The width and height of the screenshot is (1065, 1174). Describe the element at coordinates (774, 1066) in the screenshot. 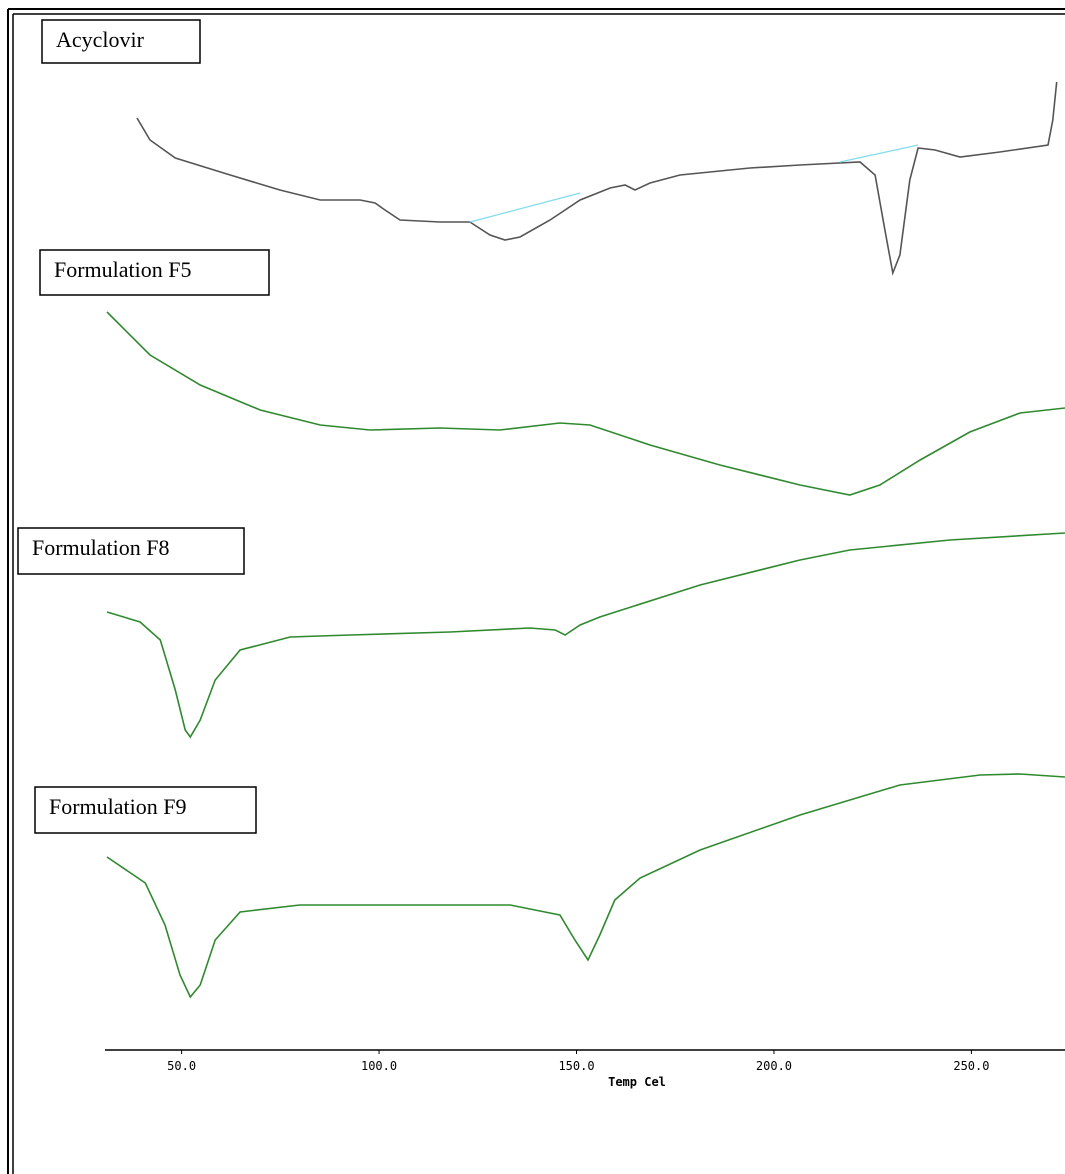

I see `x-tick-label: 200.0` at that location.